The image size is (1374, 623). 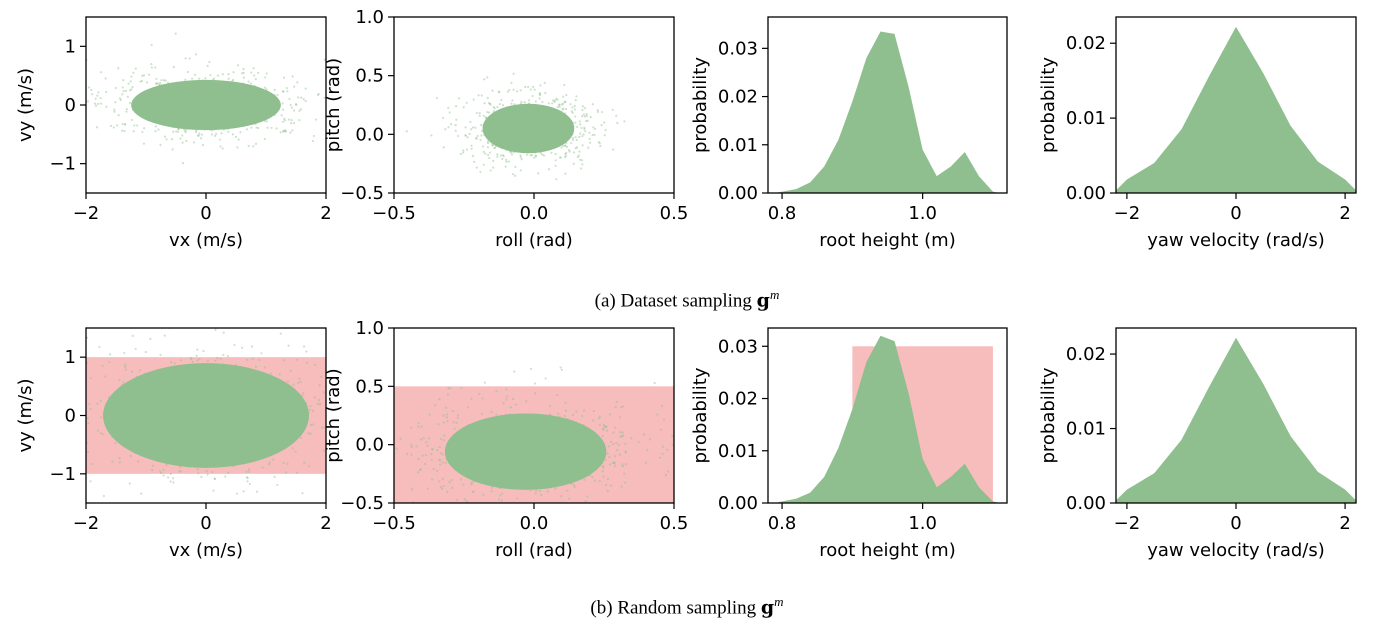 What do you see at coordinates (369, 134) in the screenshot?
I see `y-tick-label: 0.0` at bounding box center [369, 134].